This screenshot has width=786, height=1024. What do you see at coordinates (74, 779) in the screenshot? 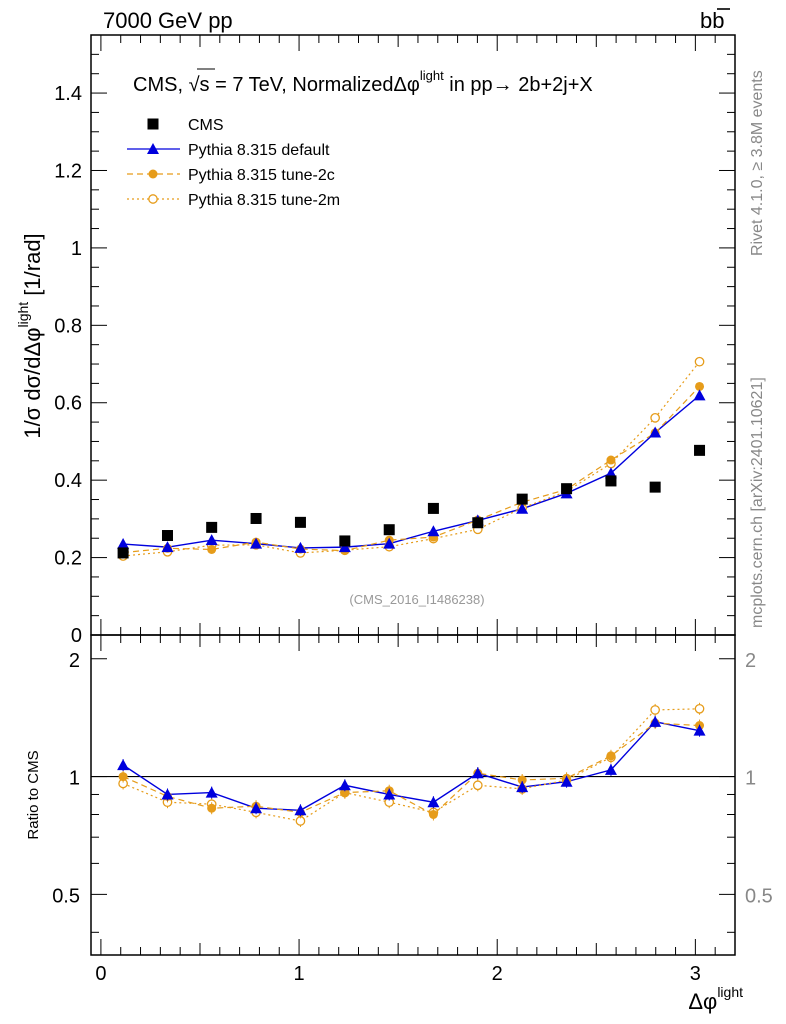
I see `ratio-y-tick-label: 1` at bounding box center [74, 779].